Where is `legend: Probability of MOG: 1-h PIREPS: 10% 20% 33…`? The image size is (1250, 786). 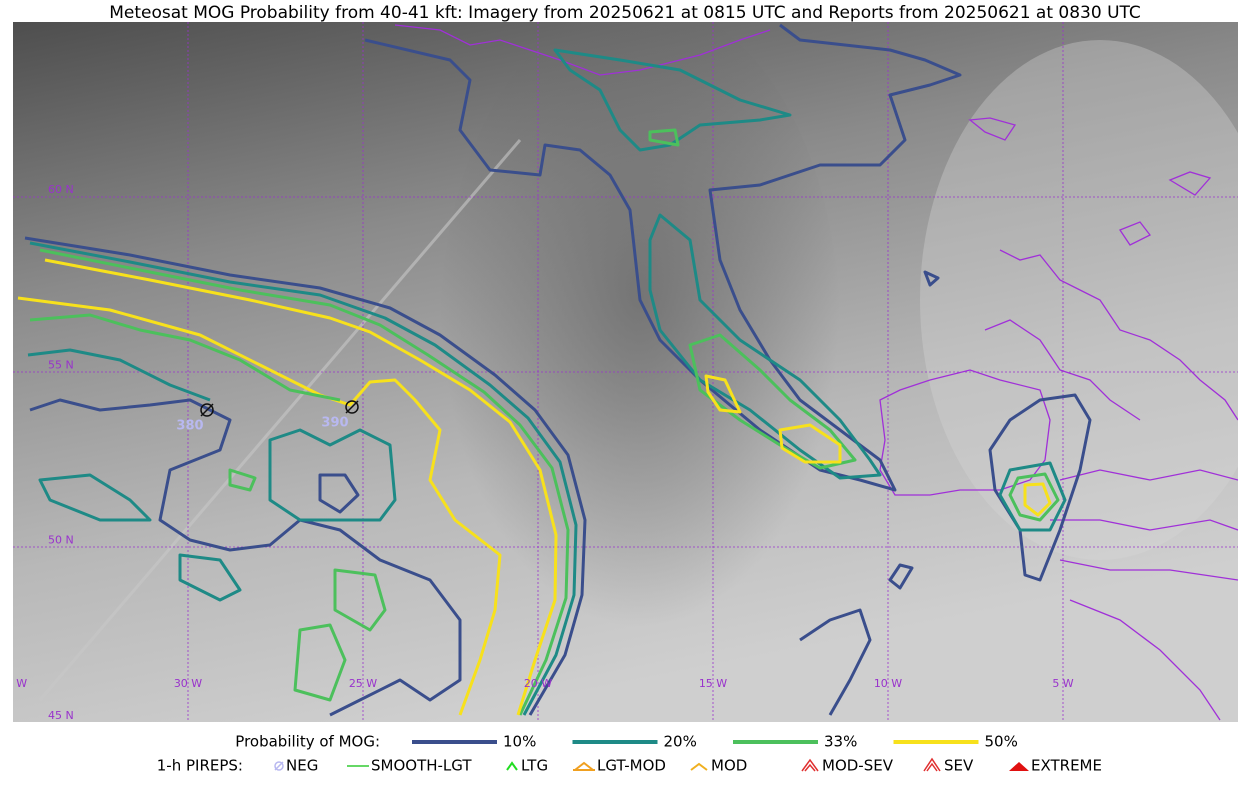 legend: Probability of MOG: 1-h PIREPS: 10% 20% 33… is located at coordinates (629, 754).